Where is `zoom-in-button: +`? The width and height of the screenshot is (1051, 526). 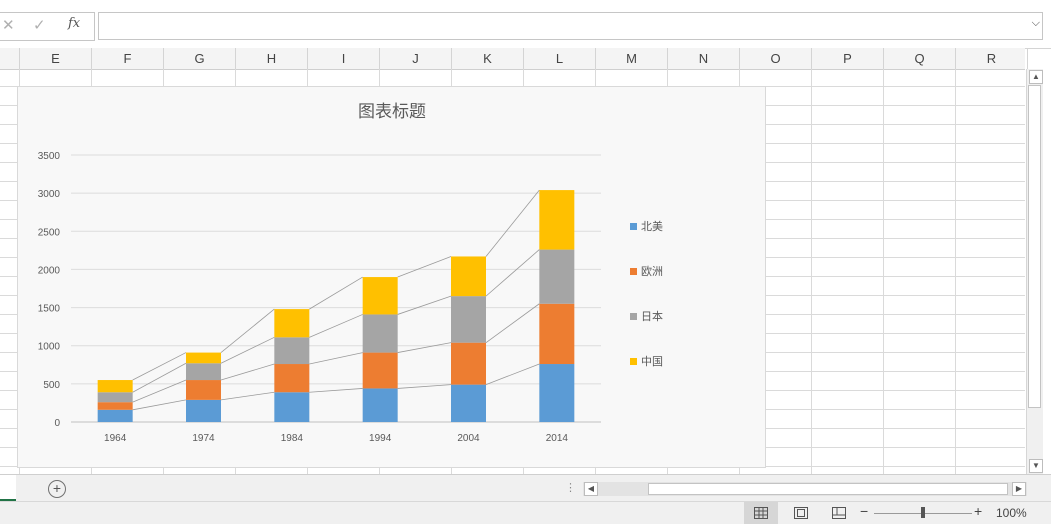
zoom-in-button: + is located at coordinates (978, 511).